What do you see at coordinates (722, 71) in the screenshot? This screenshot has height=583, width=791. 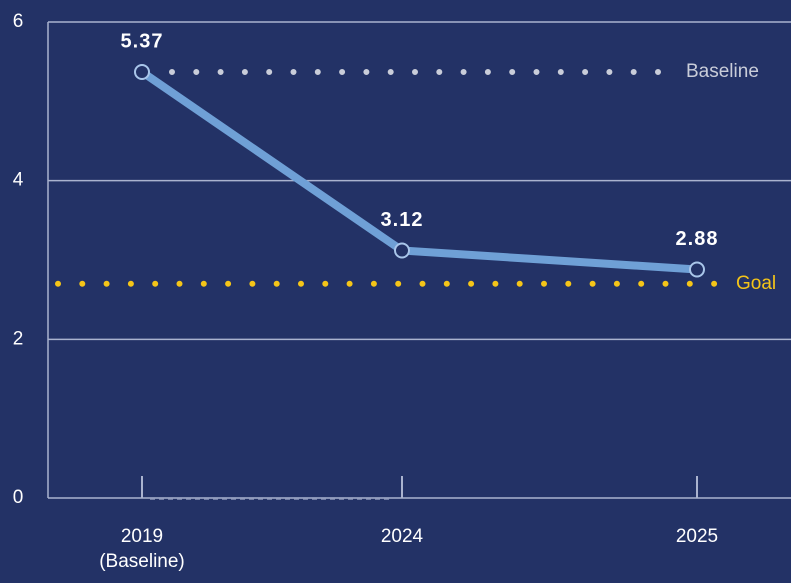 I see `reference-label: Baseline` at bounding box center [722, 71].